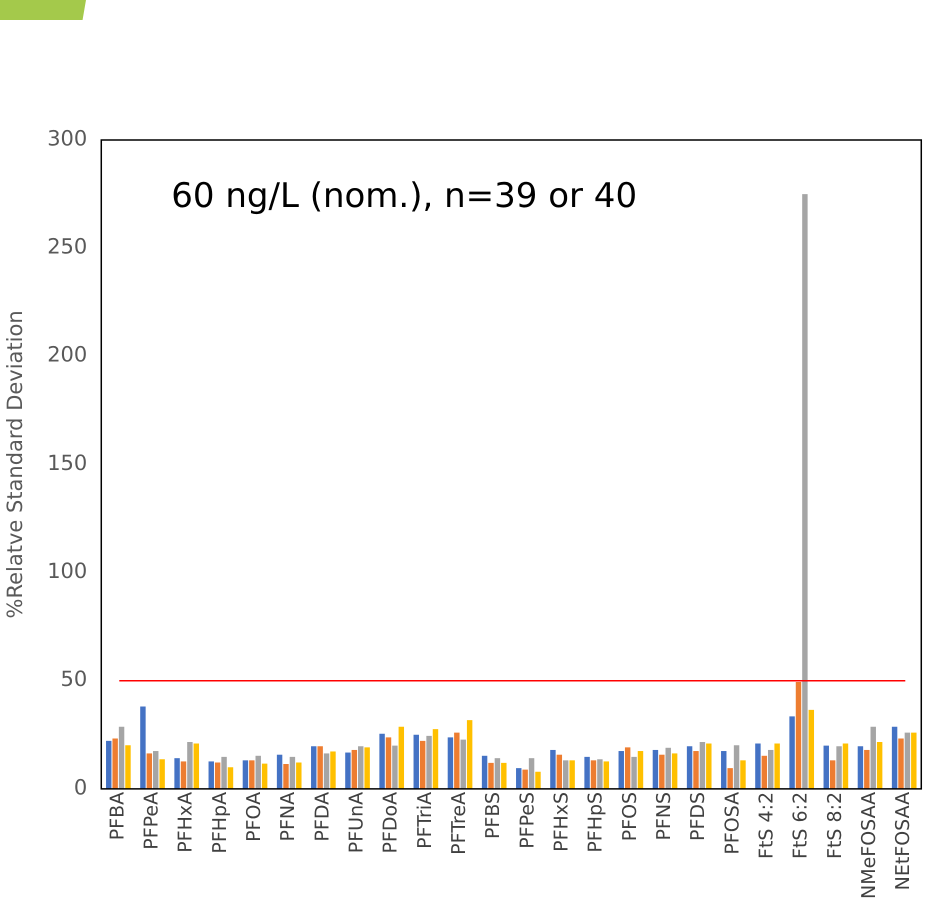  I want to click on x-tick-label: PFUnA, so click(356, 823).